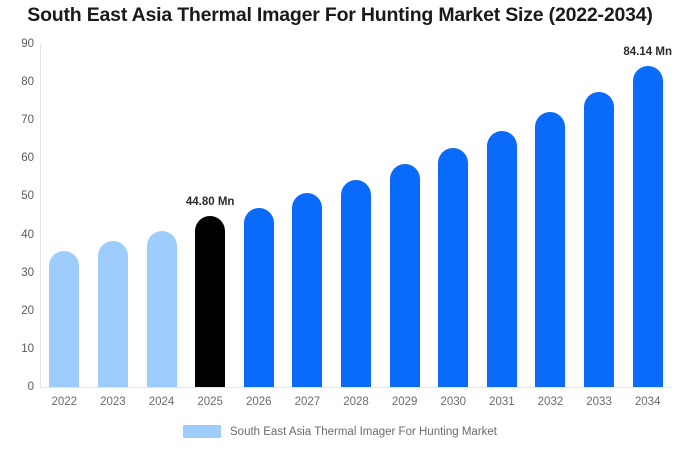  Describe the element at coordinates (599, 402) in the screenshot. I see `x-axis-tick-2033: 2033` at that location.